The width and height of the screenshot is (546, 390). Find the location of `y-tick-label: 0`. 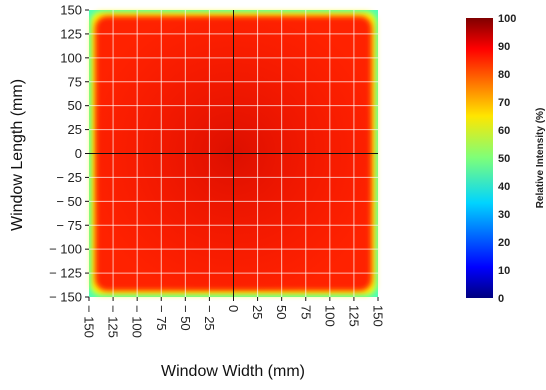

y-tick-label: 0 is located at coordinates (78, 153).